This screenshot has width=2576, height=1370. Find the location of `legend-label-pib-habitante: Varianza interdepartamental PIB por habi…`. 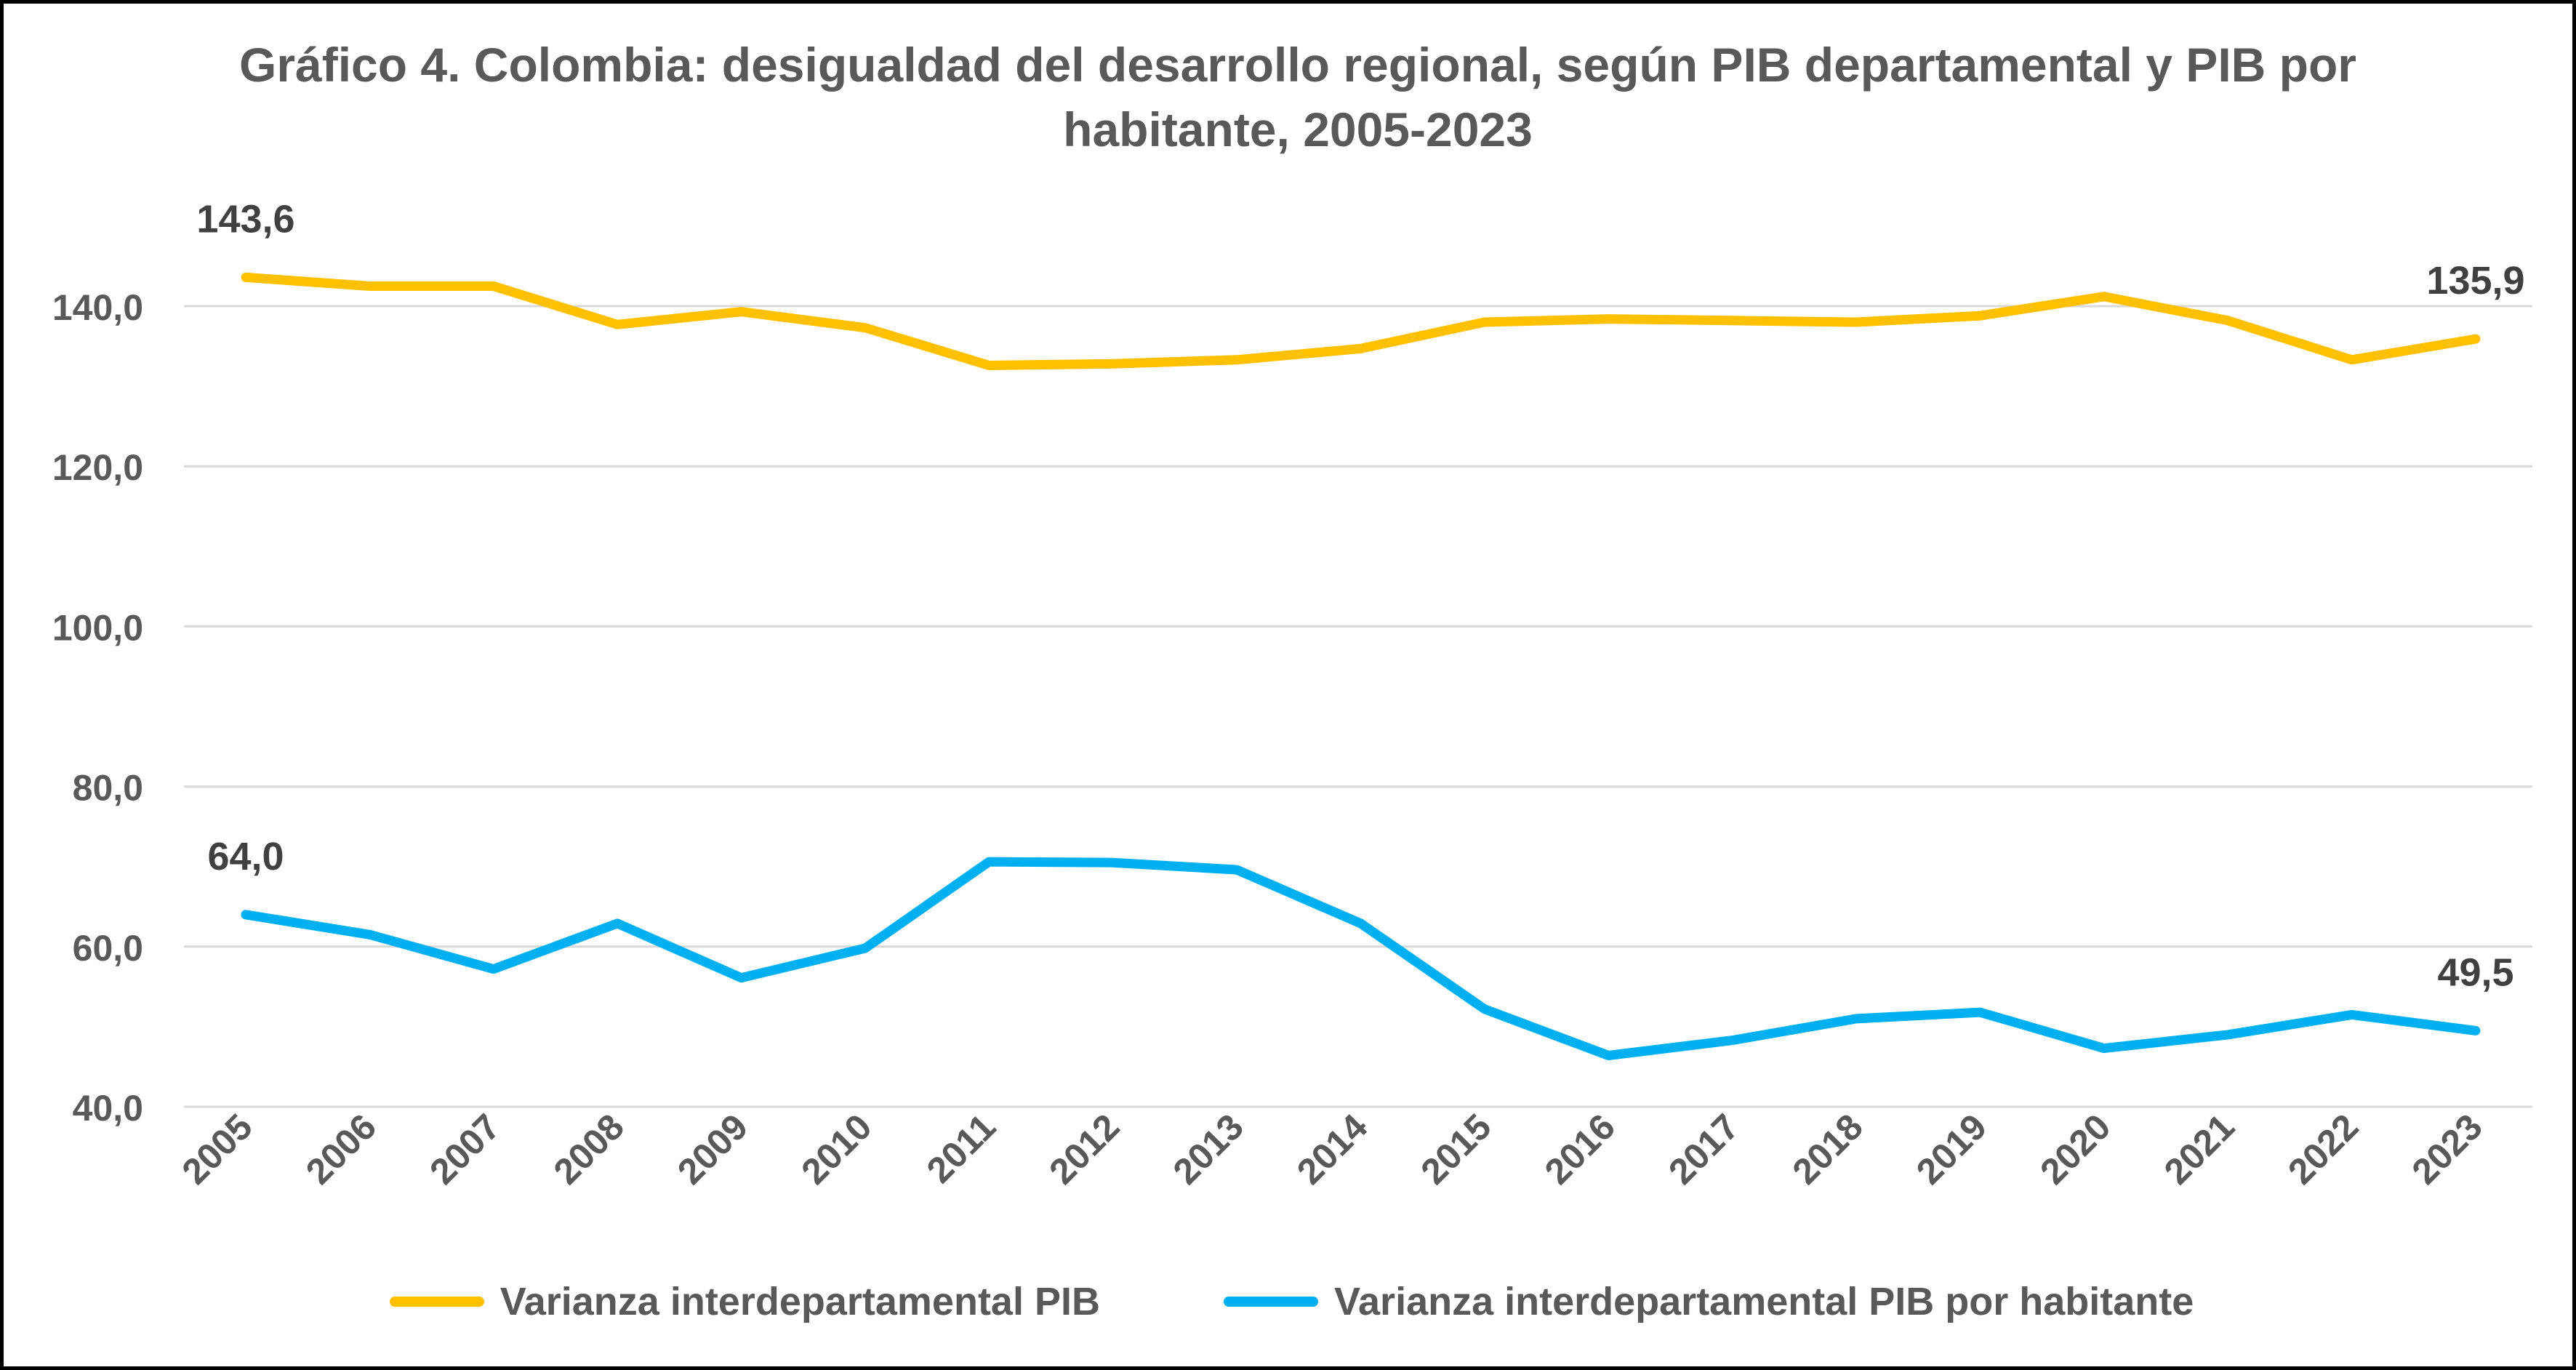

legend-label-pib-habitante: Varianza interdepartamental PIB por habi… is located at coordinates (1764, 1301).